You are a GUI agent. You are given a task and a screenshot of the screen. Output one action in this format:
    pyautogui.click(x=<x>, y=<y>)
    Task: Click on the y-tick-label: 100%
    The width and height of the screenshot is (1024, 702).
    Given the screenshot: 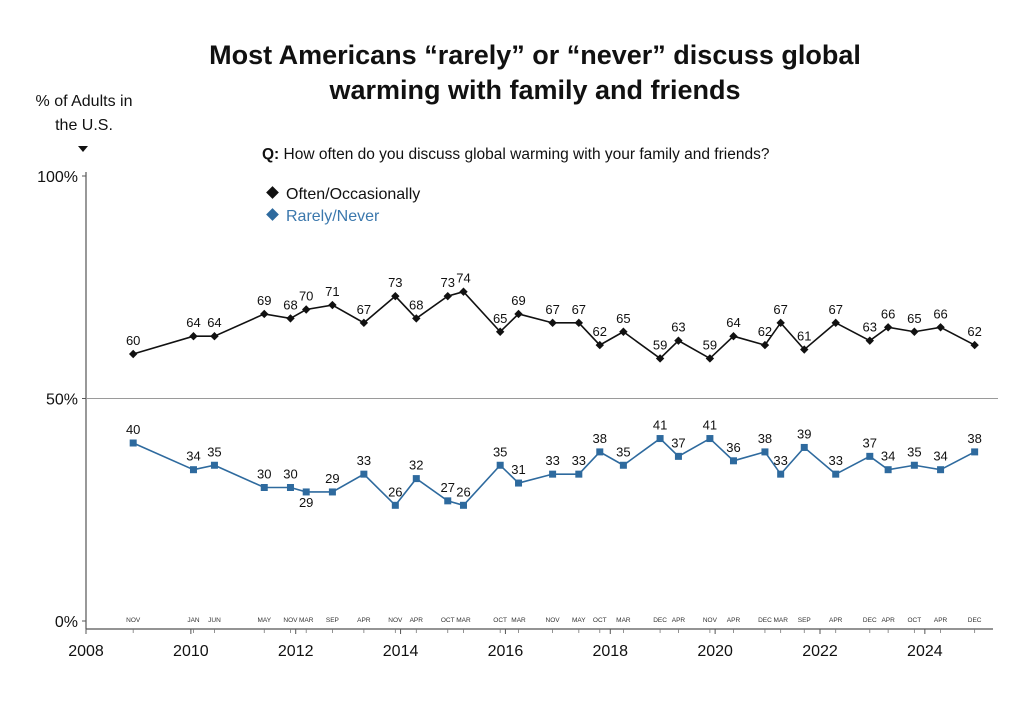 What is the action you would take?
    pyautogui.click(x=57, y=177)
    